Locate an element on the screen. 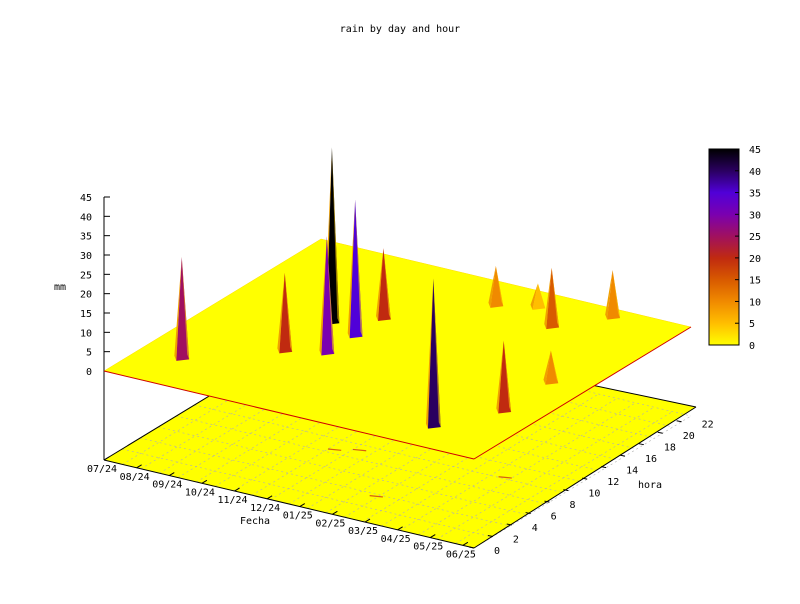 The height and width of the screenshot is (604, 800). colorbar-tick-label: 45 is located at coordinates (755, 150).